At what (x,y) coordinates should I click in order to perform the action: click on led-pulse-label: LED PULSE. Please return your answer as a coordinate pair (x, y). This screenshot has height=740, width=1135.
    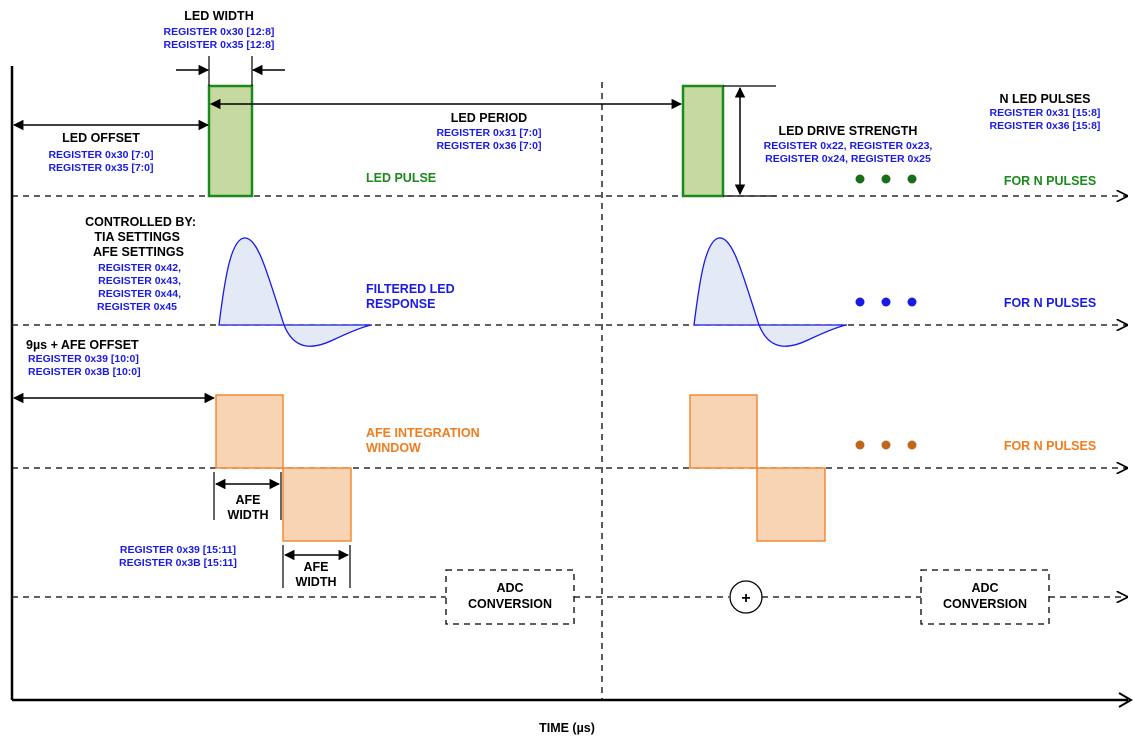
    Looking at the image, I should click on (401, 178).